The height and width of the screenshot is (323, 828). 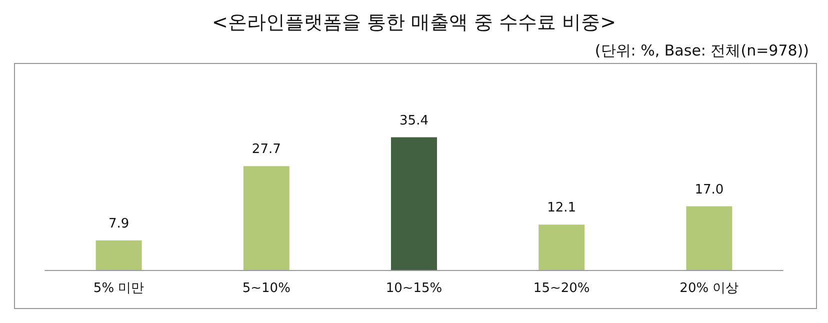 What do you see at coordinates (118, 288) in the screenshot?
I see `x-tick-label: 5% 미만` at bounding box center [118, 288].